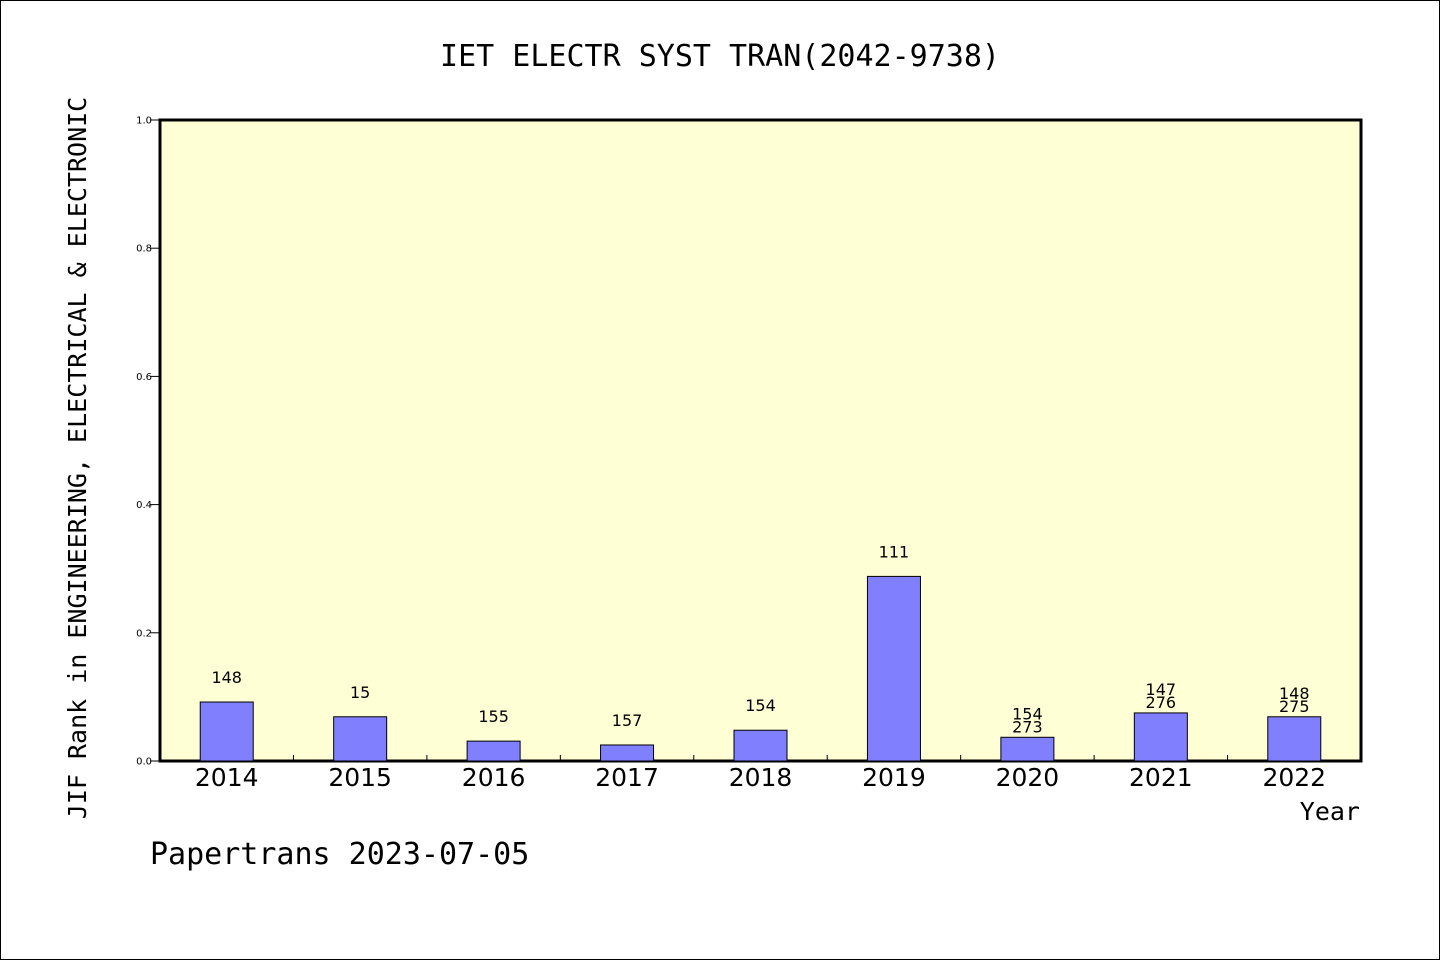 The height and width of the screenshot is (960, 1440). What do you see at coordinates (1294, 777) in the screenshot?
I see `x-tick-label: 2022` at bounding box center [1294, 777].